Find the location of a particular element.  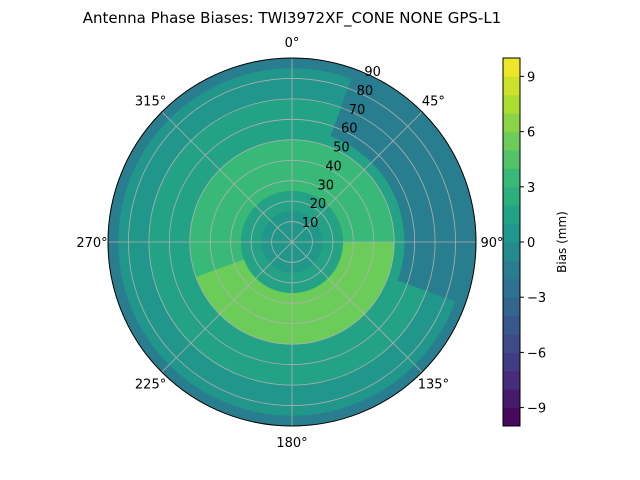

colorbar-tick-label: −9 is located at coordinates (536, 409).